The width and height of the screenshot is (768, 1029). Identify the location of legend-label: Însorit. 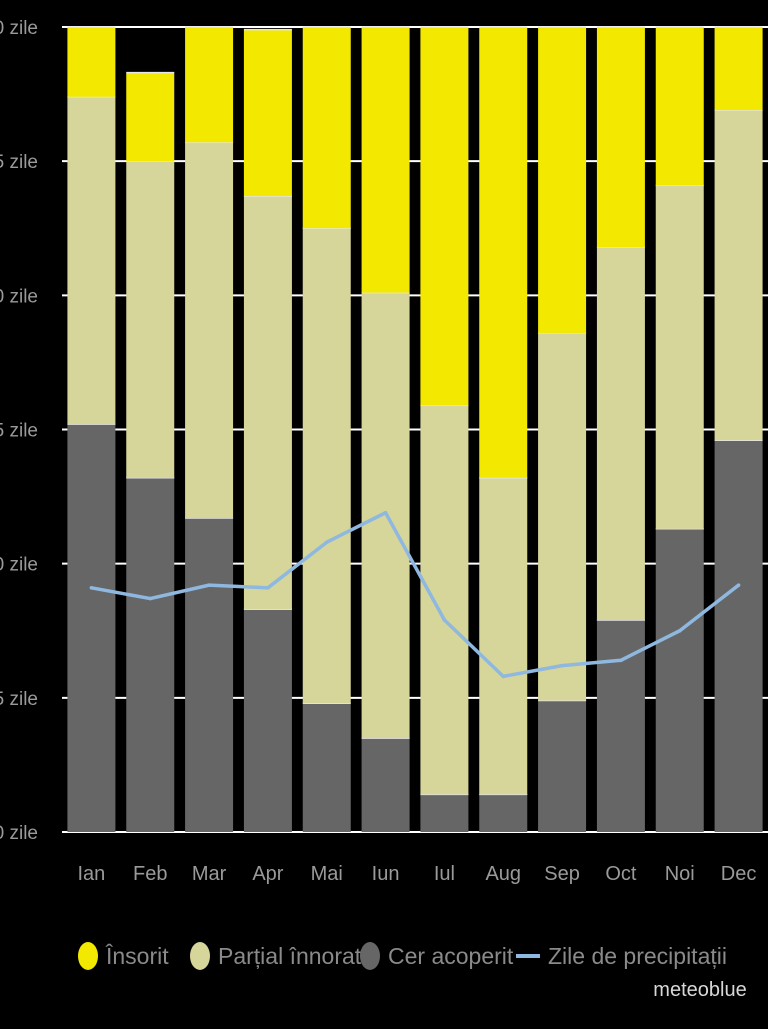
(137, 956).